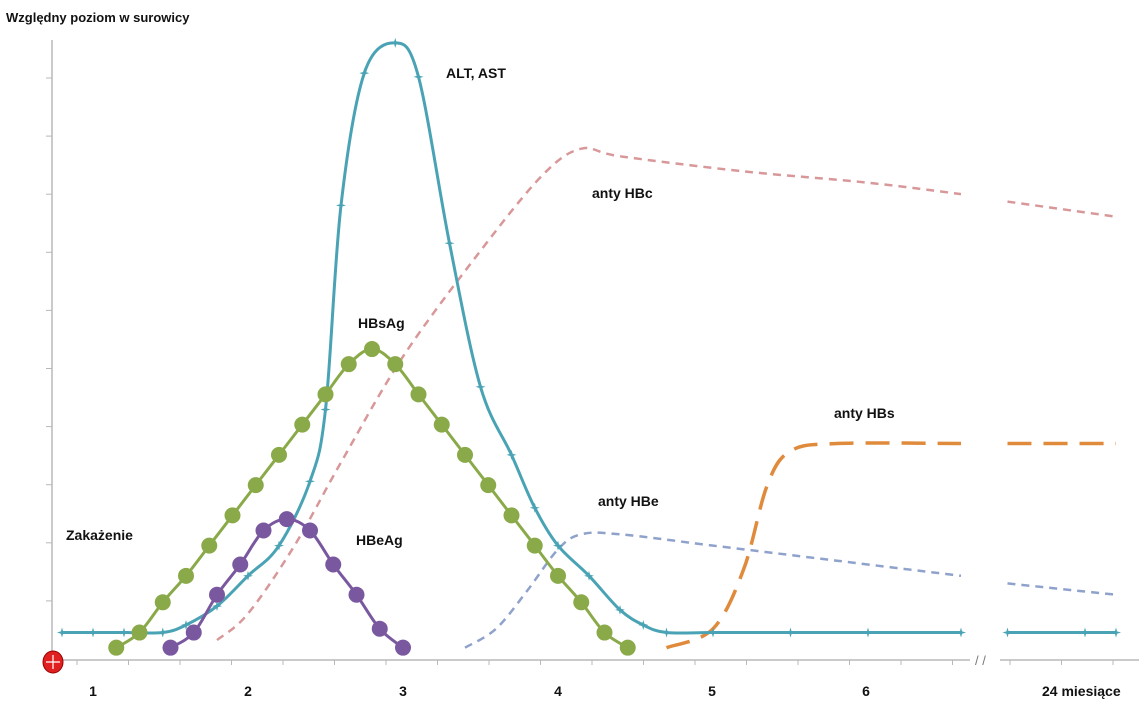 The height and width of the screenshot is (702, 1139). I want to click on series-label-anty-hbe: anty HBe, so click(628, 501).